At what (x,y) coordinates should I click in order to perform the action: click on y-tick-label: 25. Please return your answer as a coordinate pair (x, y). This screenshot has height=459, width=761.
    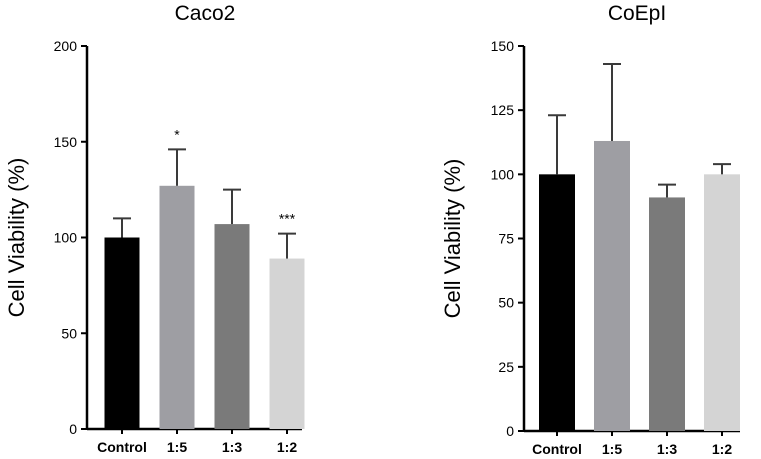
    Looking at the image, I should click on (506, 367).